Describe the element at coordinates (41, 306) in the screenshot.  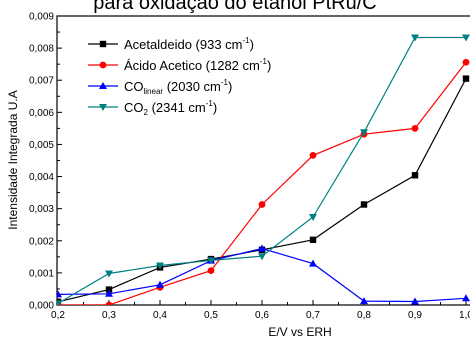
I see `y-tick-label: 0,000` at that location.